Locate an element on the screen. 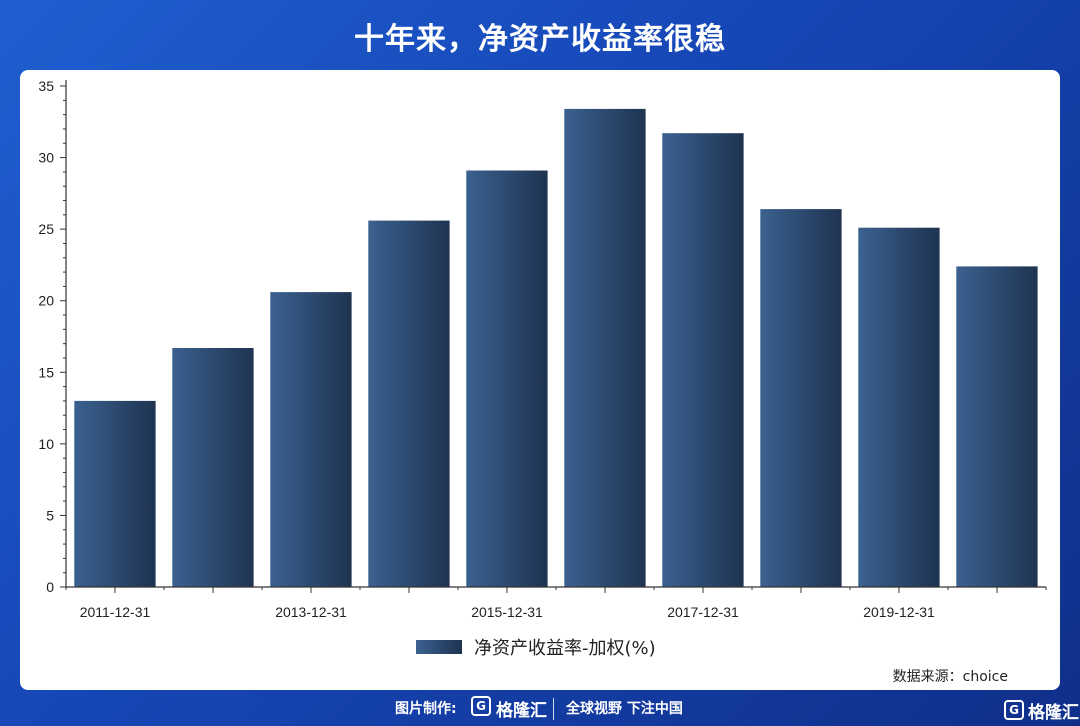 This screenshot has width=1080, height=726. legend-swatch is located at coordinates (439, 647).